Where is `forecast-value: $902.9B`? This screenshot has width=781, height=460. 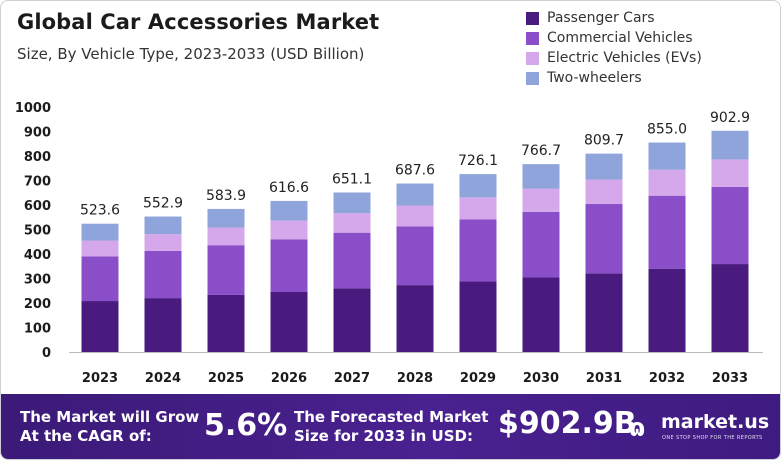 forecast-value: $902.9B is located at coordinates (567, 423).